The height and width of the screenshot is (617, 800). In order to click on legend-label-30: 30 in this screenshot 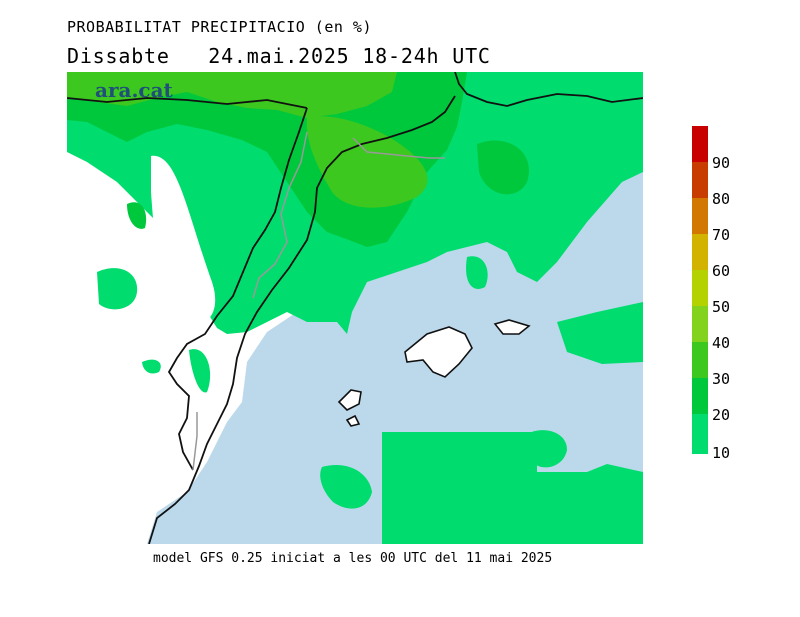, I will do `click(721, 379)`.